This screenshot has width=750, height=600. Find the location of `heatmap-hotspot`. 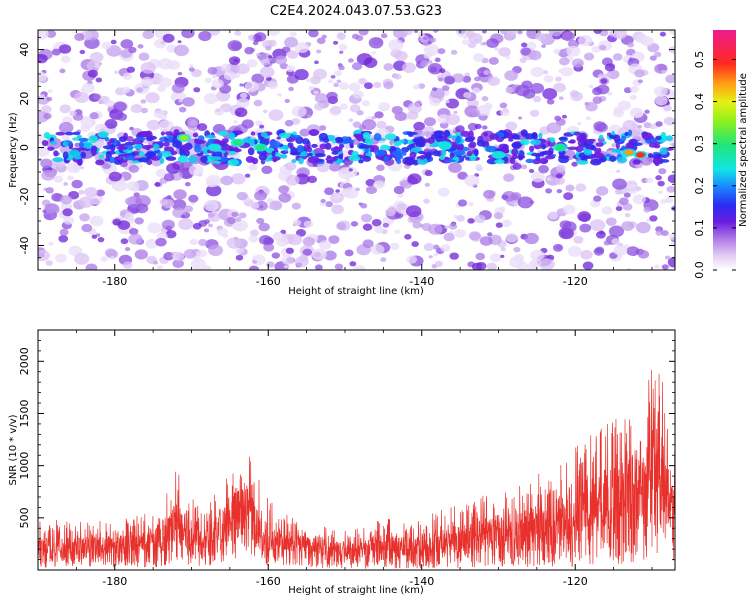

heatmap-hotspot is located at coordinates (261, 147).